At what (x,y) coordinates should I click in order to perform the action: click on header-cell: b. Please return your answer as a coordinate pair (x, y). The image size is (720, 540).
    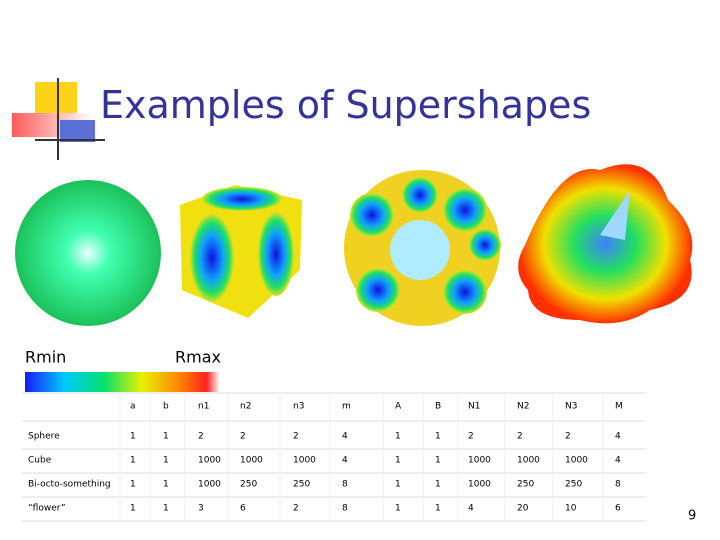
    Looking at the image, I should click on (166, 407).